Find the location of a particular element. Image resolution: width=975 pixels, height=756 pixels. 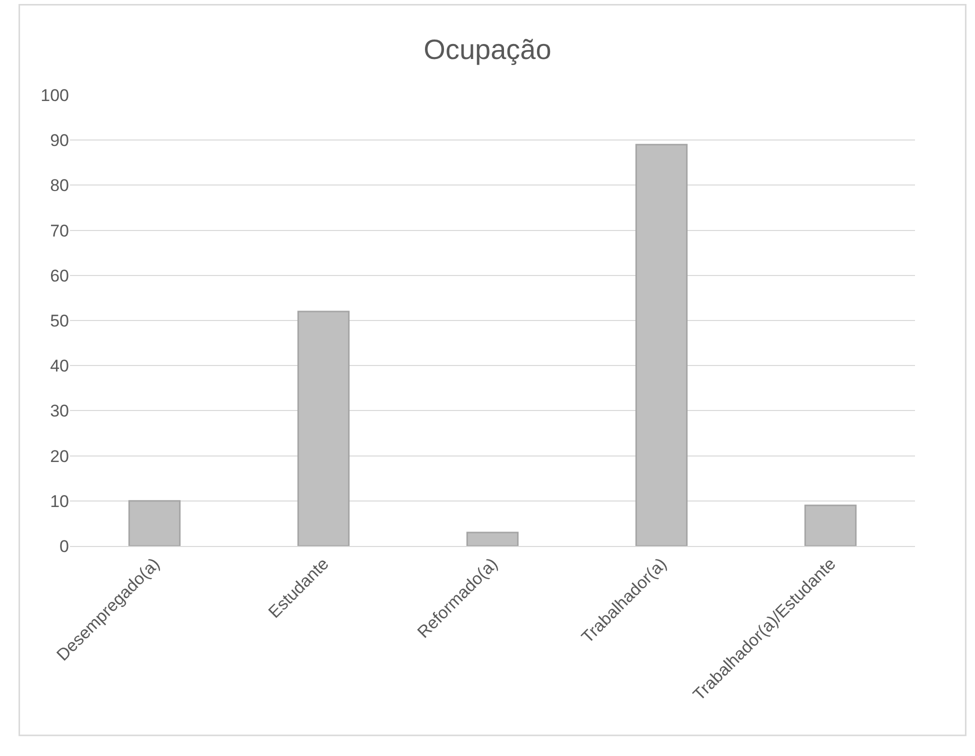

y-tick-label: 70 is located at coordinates (59, 230).